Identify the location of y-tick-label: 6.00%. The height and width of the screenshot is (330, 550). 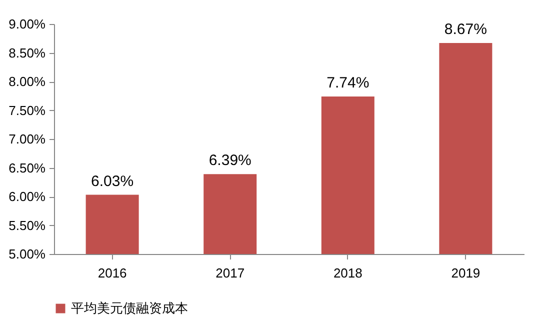
(27, 196).